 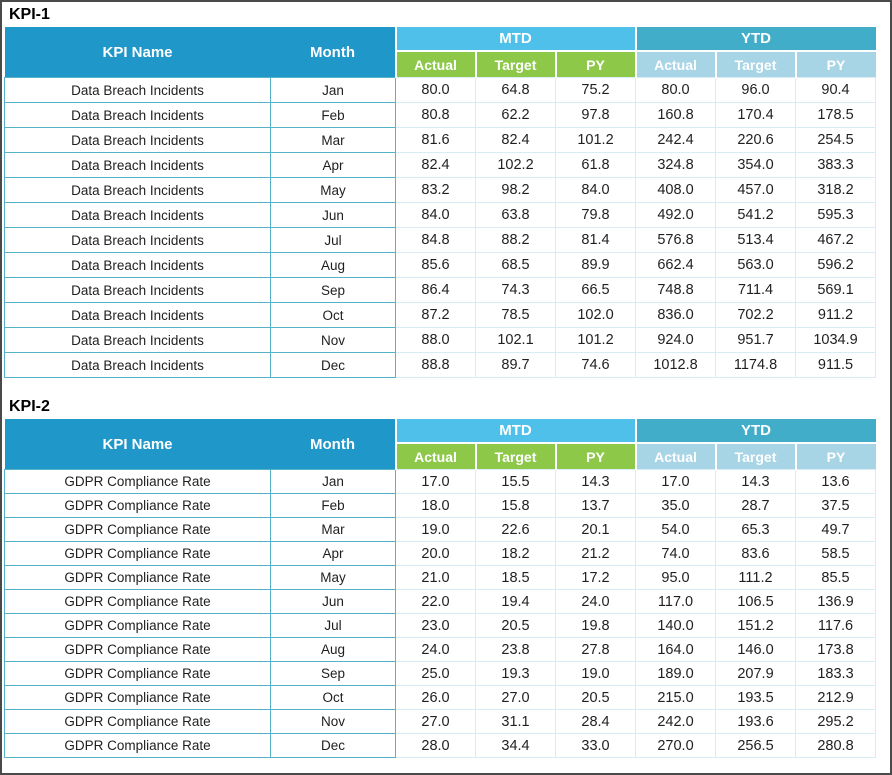 What do you see at coordinates (333, 721) in the screenshot?
I see `month-cell: Nov` at bounding box center [333, 721].